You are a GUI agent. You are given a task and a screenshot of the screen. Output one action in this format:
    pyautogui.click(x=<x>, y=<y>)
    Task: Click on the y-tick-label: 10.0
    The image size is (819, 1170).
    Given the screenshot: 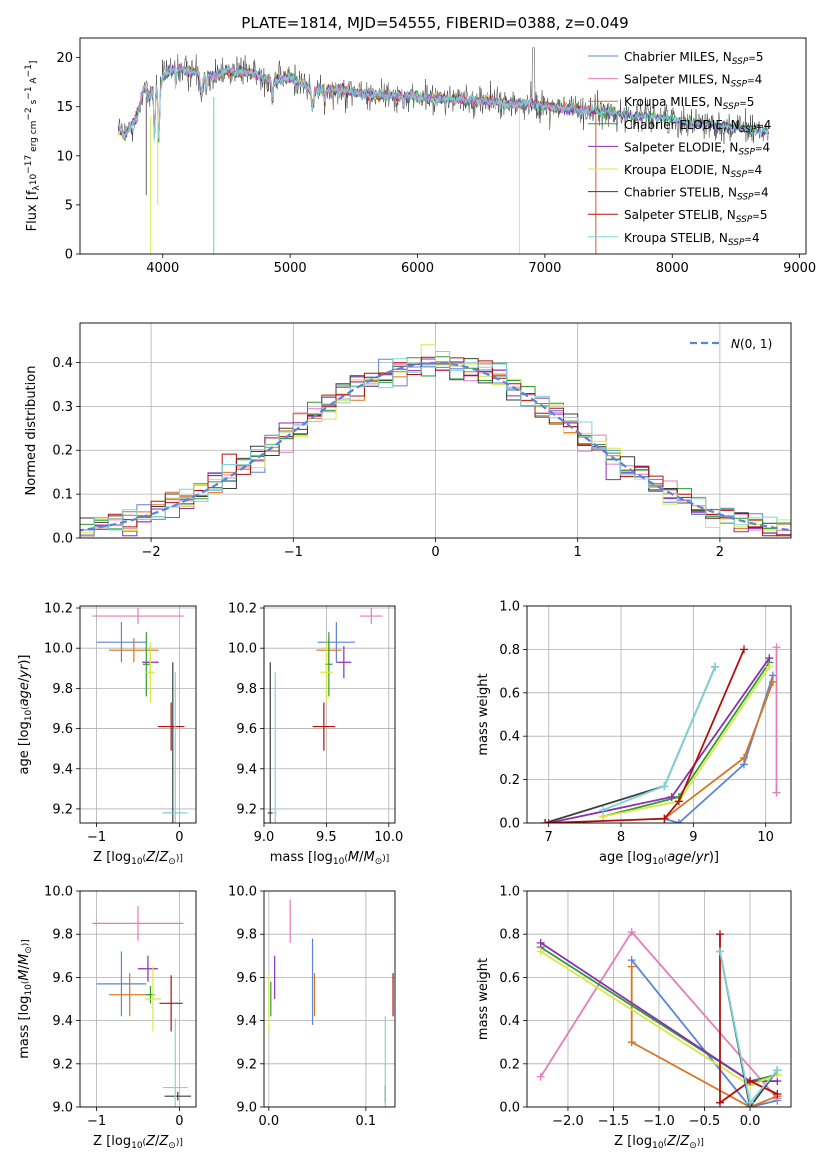 What is the action you would take?
    pyautogui.click(x=58, y=892)
    